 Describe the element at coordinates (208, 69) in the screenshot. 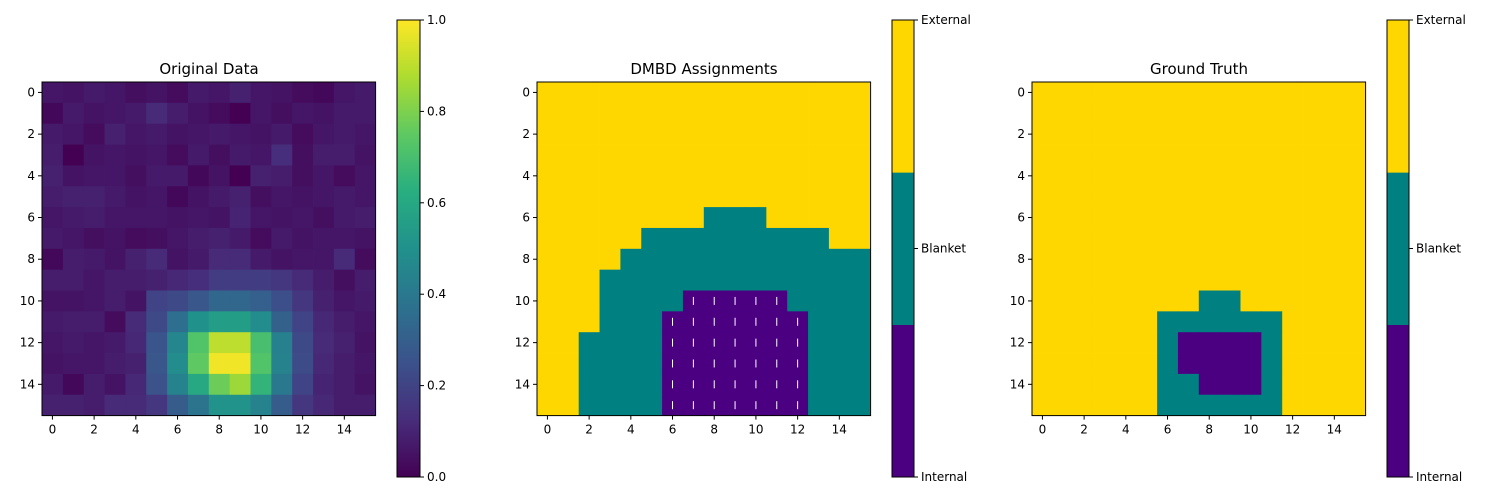

I see `panel-title: Original Data` at that location.